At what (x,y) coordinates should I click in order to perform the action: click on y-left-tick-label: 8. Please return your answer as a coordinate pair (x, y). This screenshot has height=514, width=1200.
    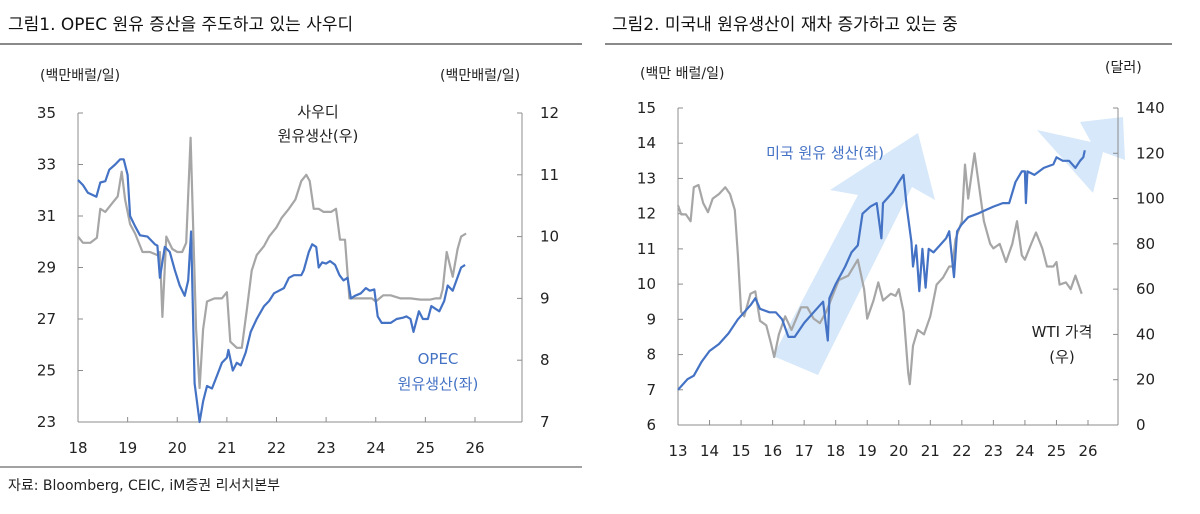
    Looking at the image, I should click on (651, 355).